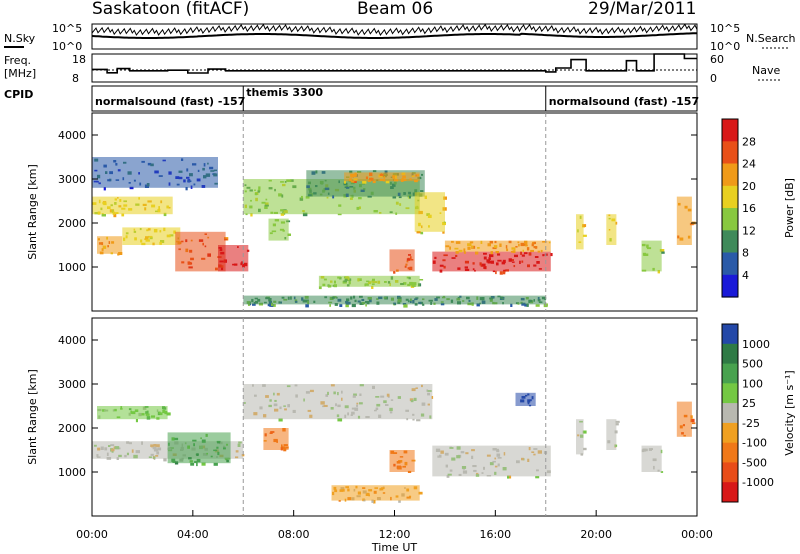  I want to click on velocity-colorbar-frame, so click(730, 413).